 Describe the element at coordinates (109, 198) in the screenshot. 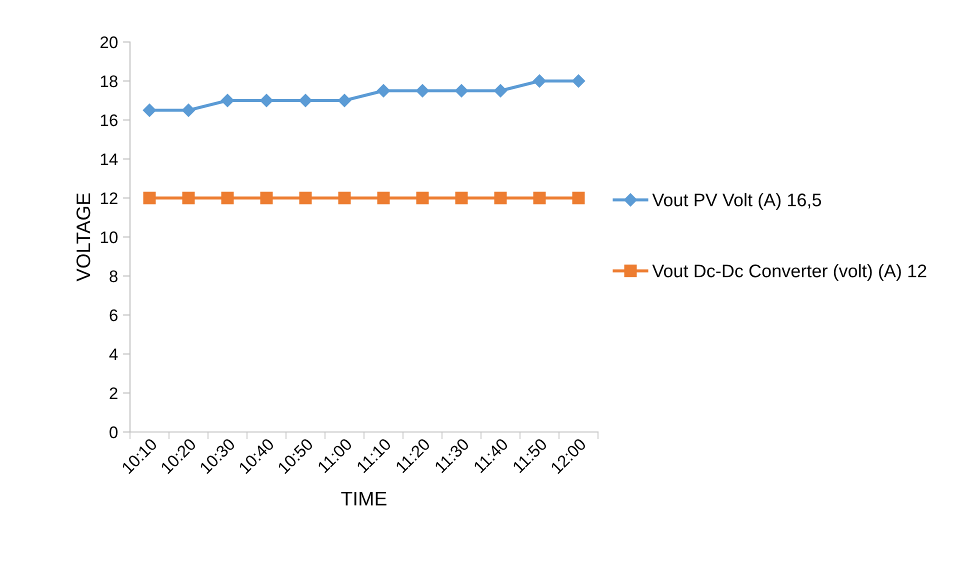

I see `y-tick-label: 12` at that location.